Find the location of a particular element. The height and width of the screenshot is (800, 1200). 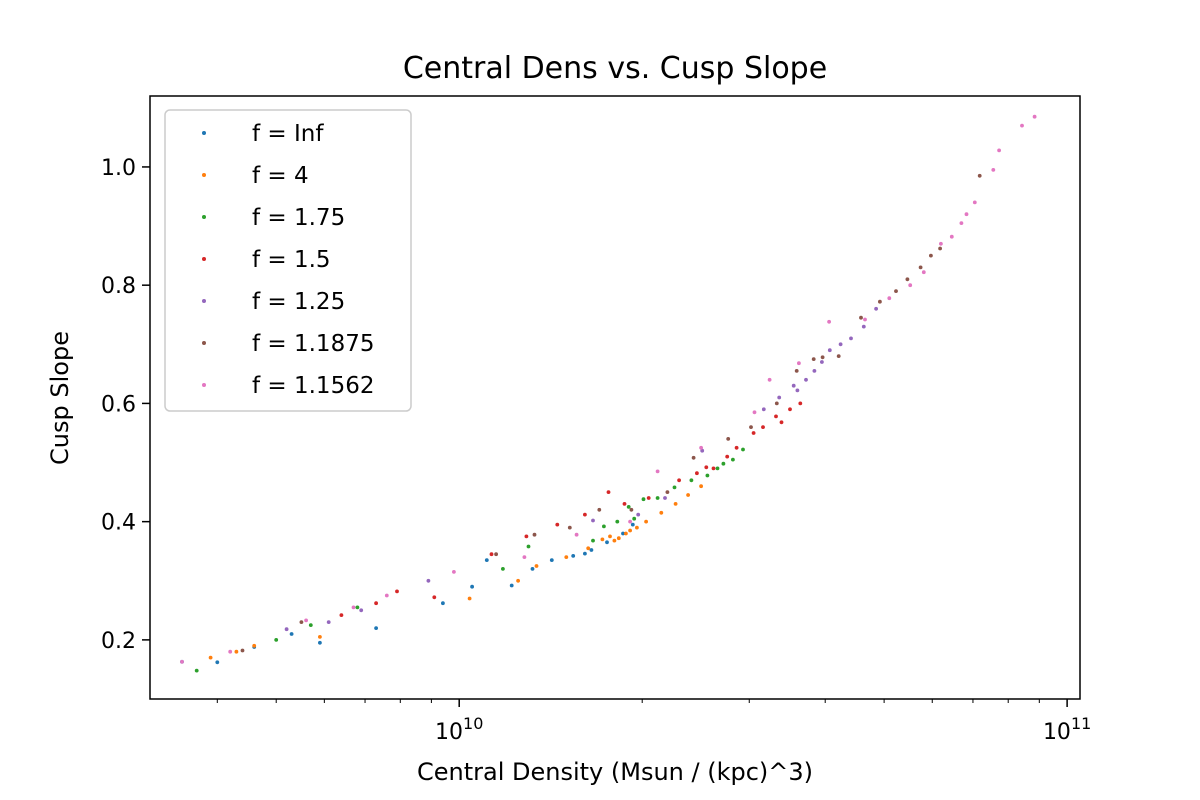

y-tick-label: 0.4 is located at coordinates (118, 523).